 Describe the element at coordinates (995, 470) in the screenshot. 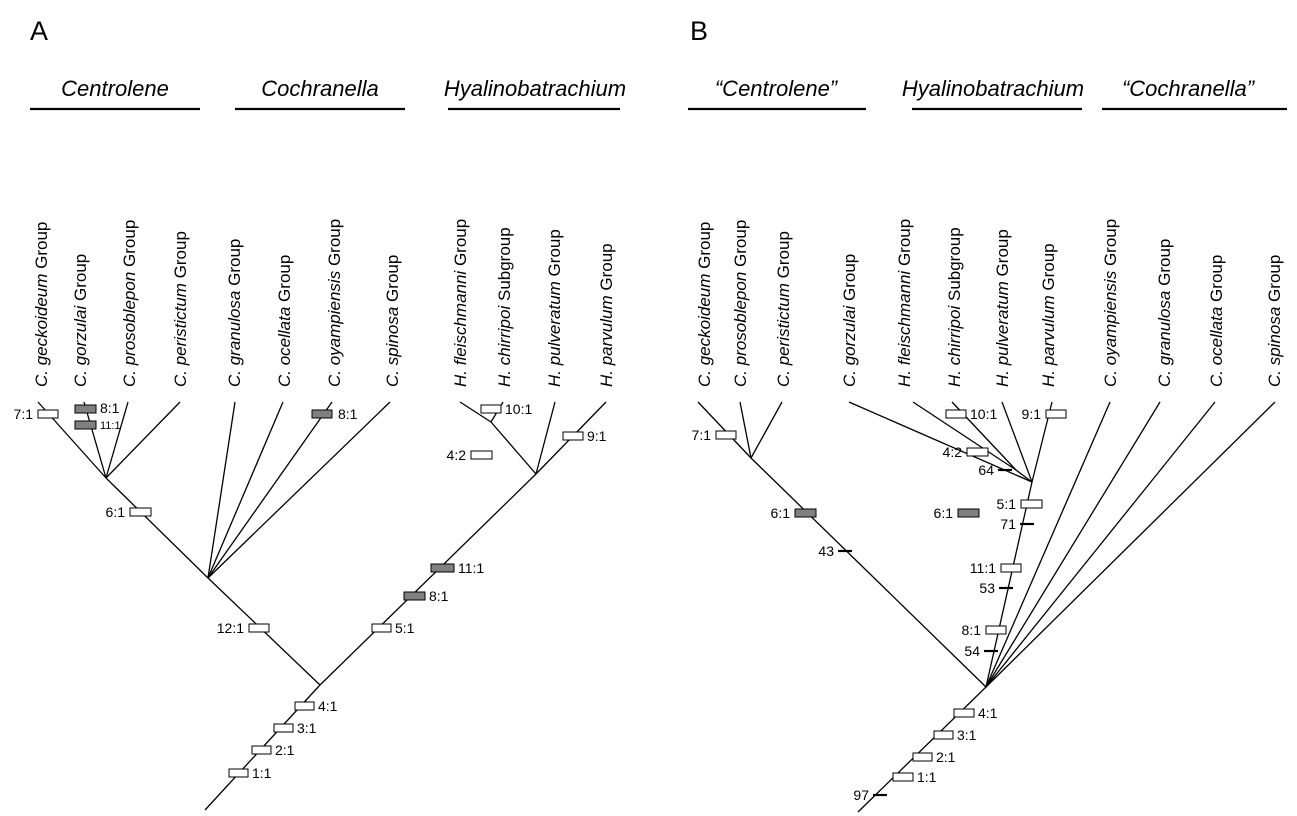

I see `support-value: 64` at that location.